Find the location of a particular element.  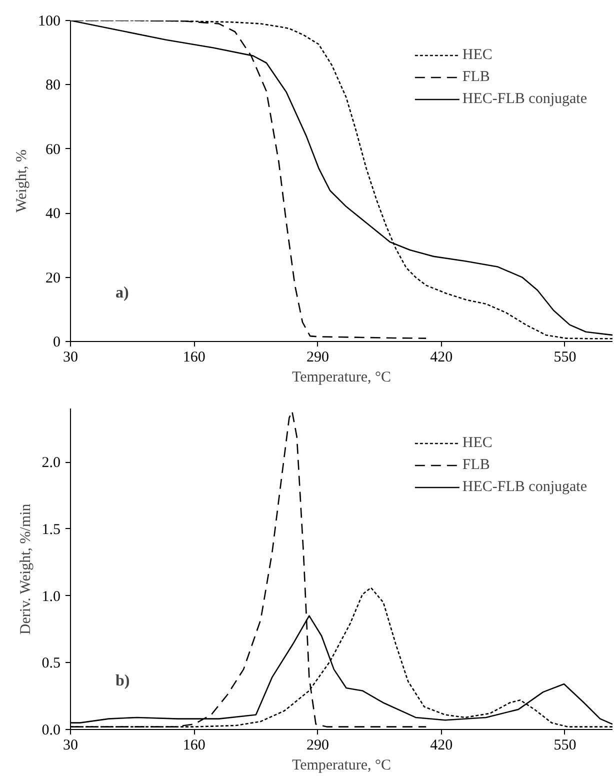

y-tick-label: 1.0 is located at coordinates (51, 596).